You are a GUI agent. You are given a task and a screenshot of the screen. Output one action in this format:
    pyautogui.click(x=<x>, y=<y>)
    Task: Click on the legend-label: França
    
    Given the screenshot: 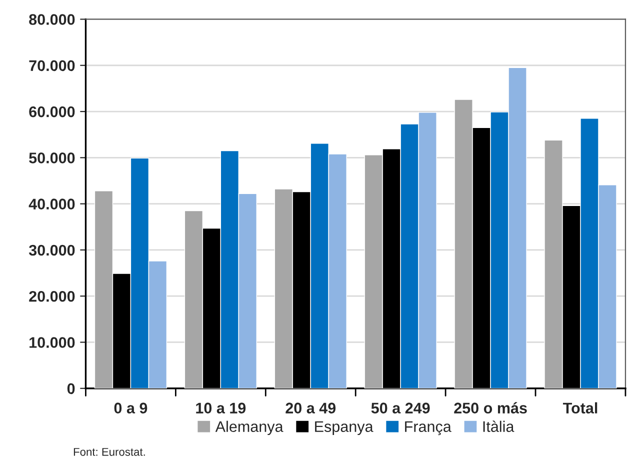 What is the action you would take?
    pyautogui.click(x=428, y=428)
    